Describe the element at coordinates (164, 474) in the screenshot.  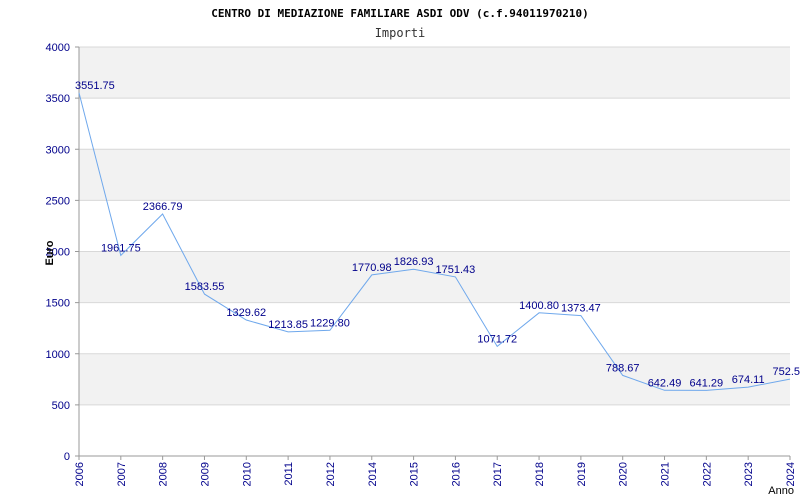
I see `x-tick-label: 2008` at that location.